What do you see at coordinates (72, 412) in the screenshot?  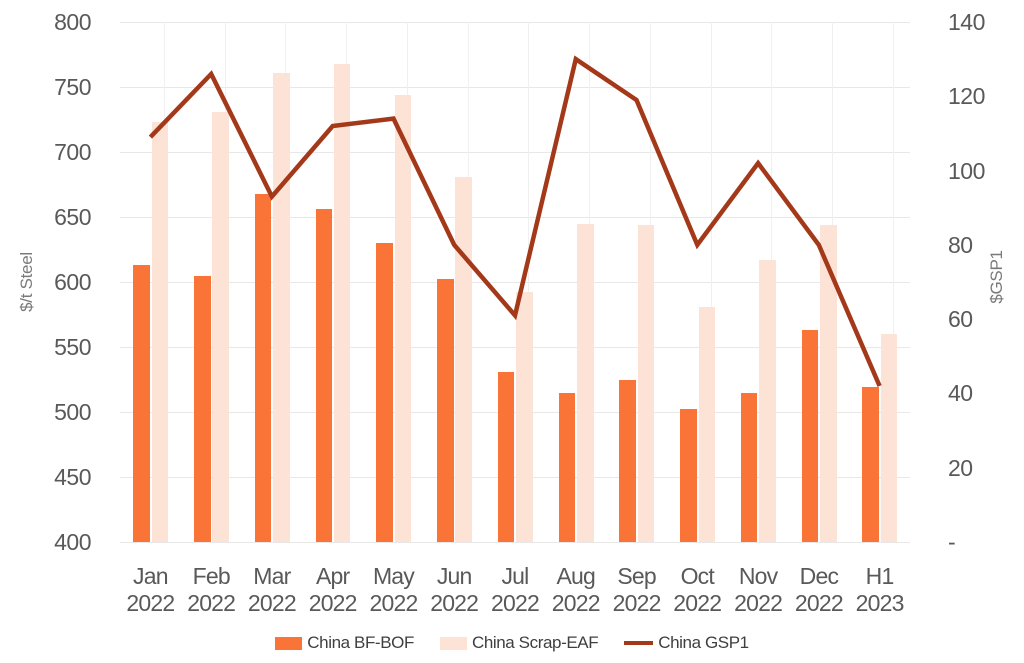 I see `left-axis-tick: 500` at bounding box center [72, 412].